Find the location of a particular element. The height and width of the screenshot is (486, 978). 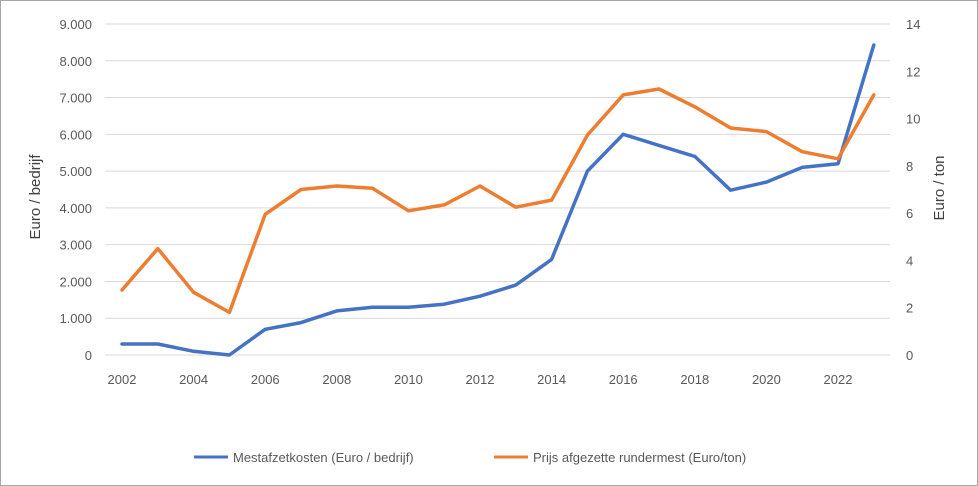

x-tick-label-2002: 2002 is located at coordinates (122, 379).